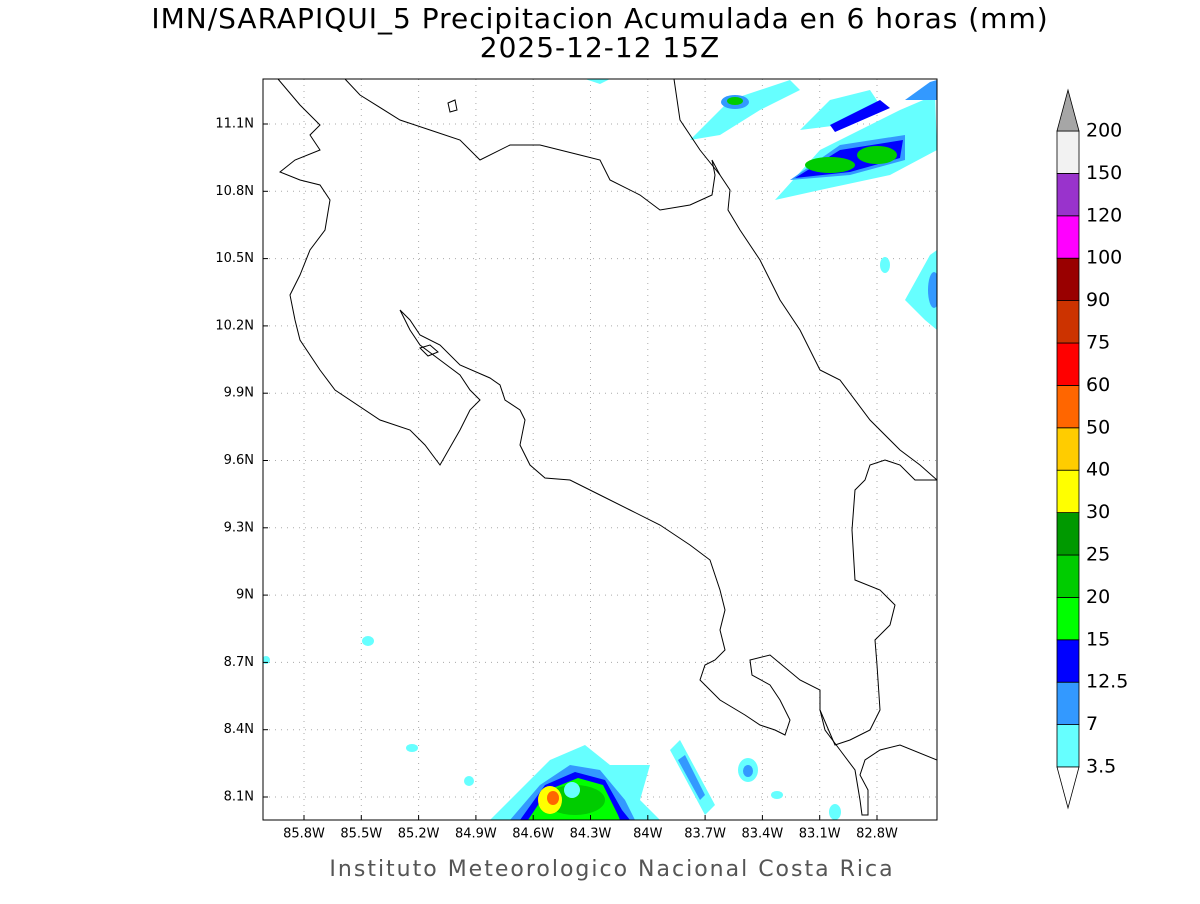 This screenshot has width=1200, height=904. Describe the element at coordinates (1104, 131) in the screenshot. I see `colorbar-label: 200` at that location.